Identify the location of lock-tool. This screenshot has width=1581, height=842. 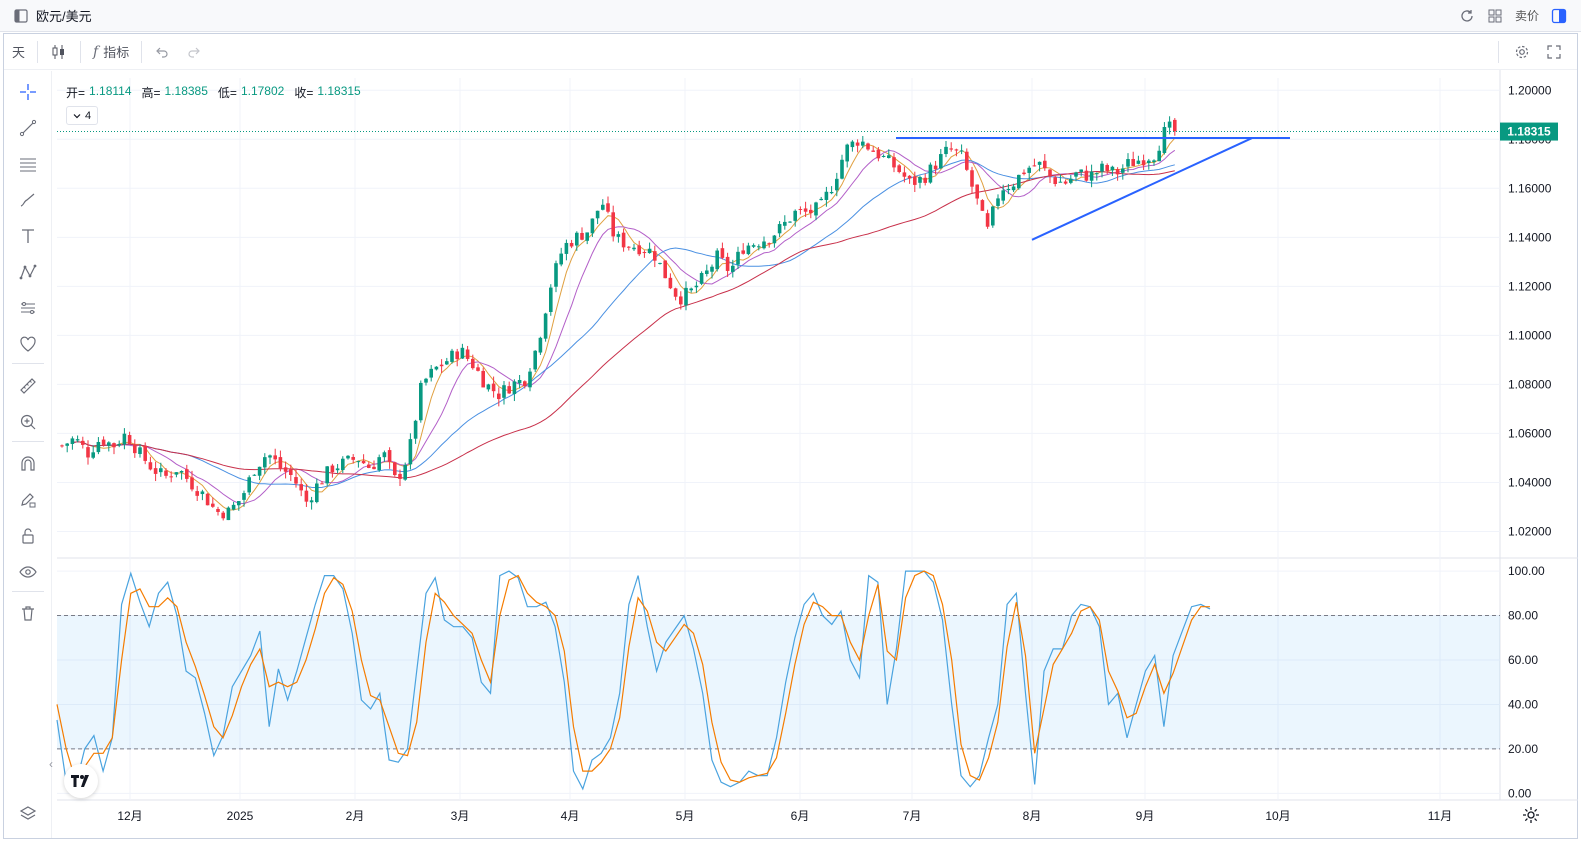
(28, 536).